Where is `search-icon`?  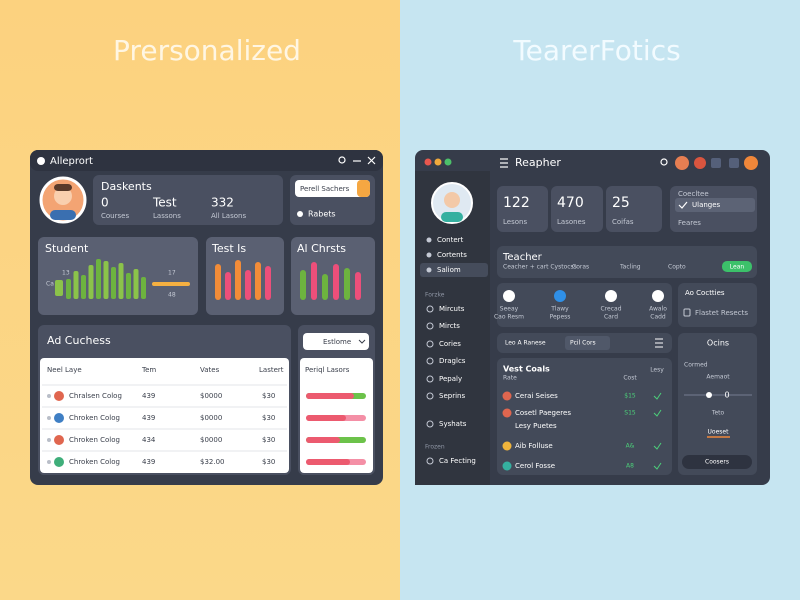 search-icon is located at coordinates (342, 160).